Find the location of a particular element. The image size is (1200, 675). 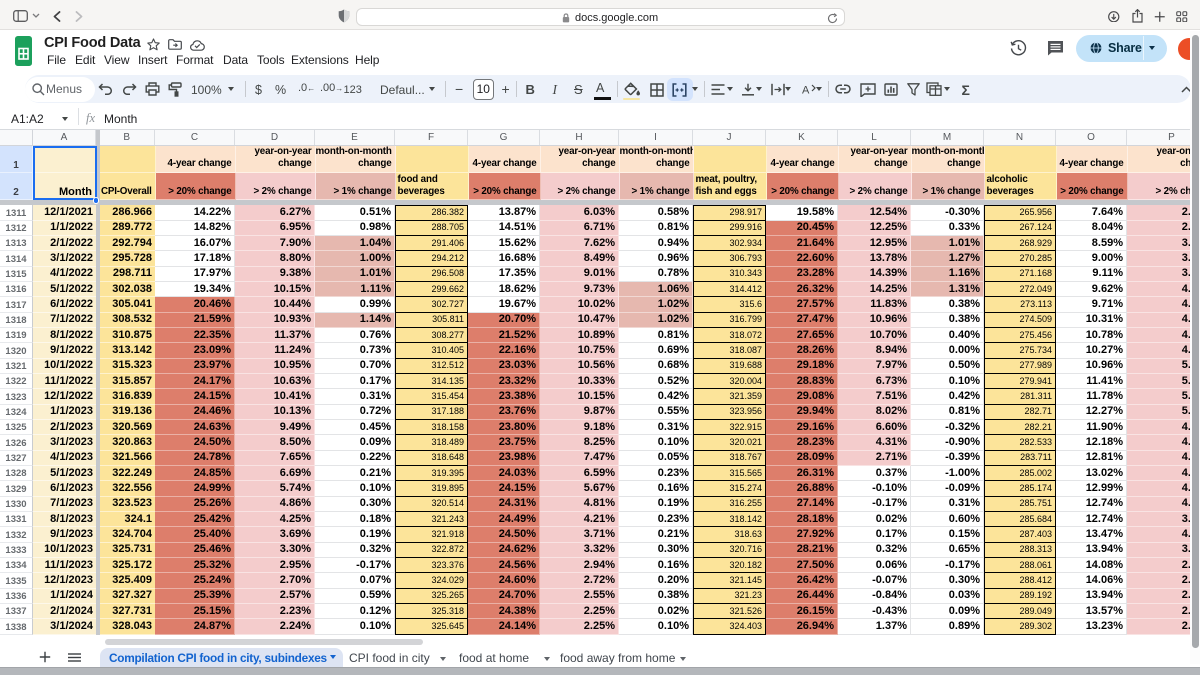

svg-text: A is located at coordinates (806, 90).